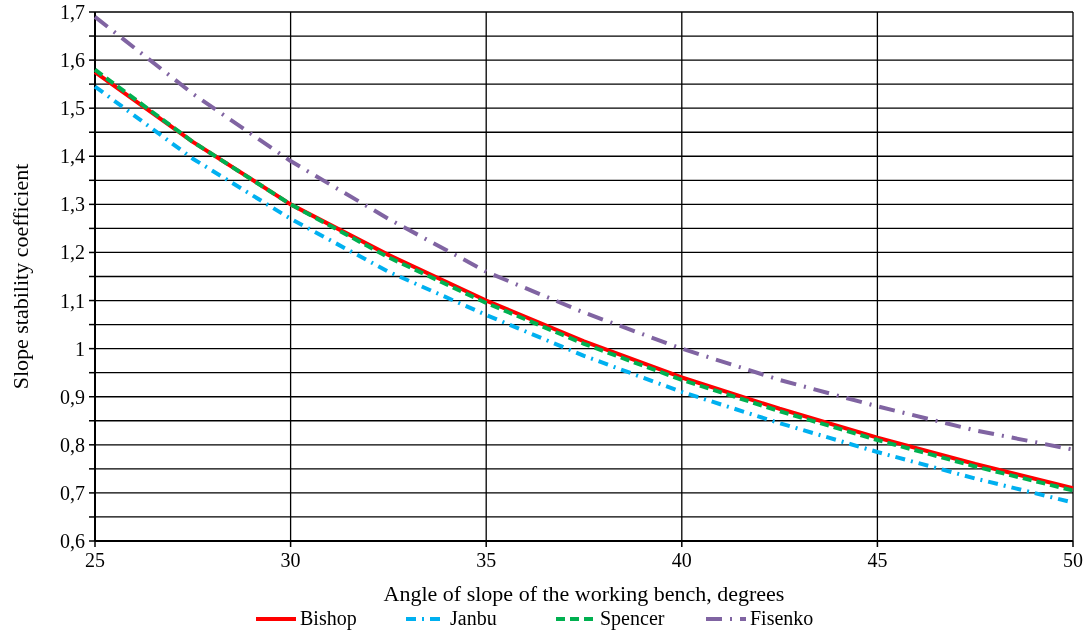 The width and height of the screenshot is (1092, 634). I want to click on x-tick-label: 35, so click(486, 560).